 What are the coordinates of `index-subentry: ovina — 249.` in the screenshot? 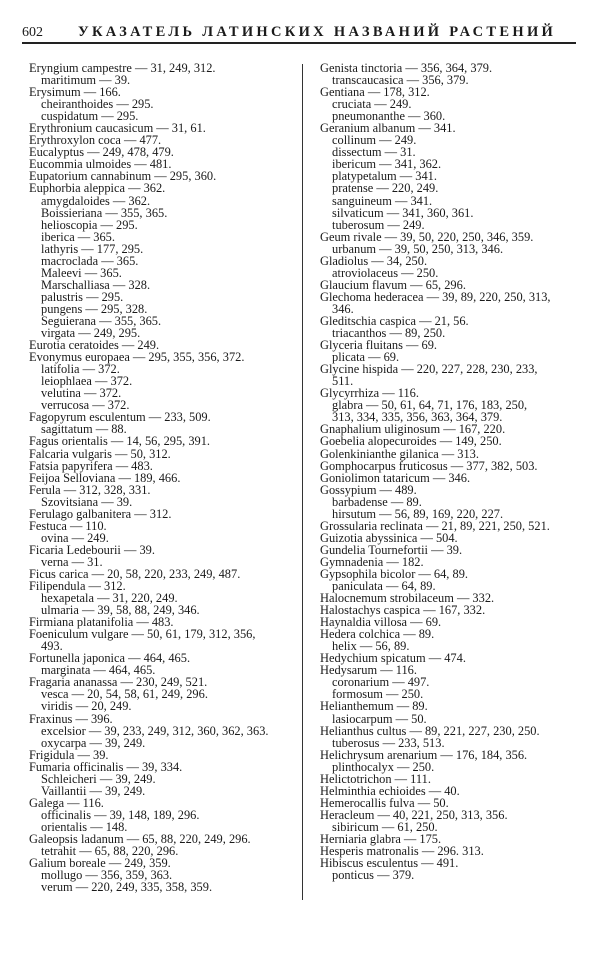 It's located at (75, 537).